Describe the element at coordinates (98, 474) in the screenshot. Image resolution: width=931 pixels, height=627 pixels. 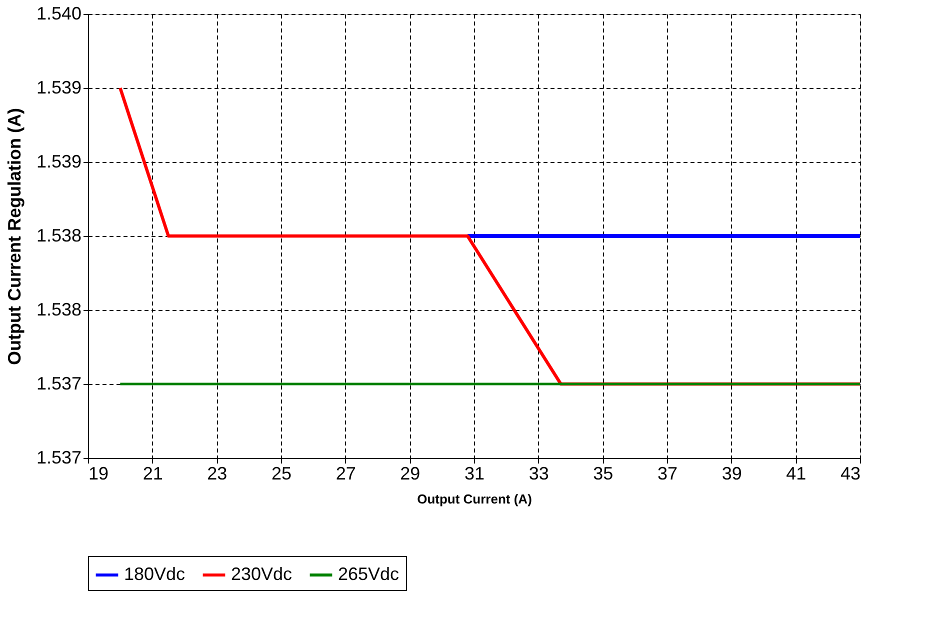
I see `x-tick-label: 19` at that location.